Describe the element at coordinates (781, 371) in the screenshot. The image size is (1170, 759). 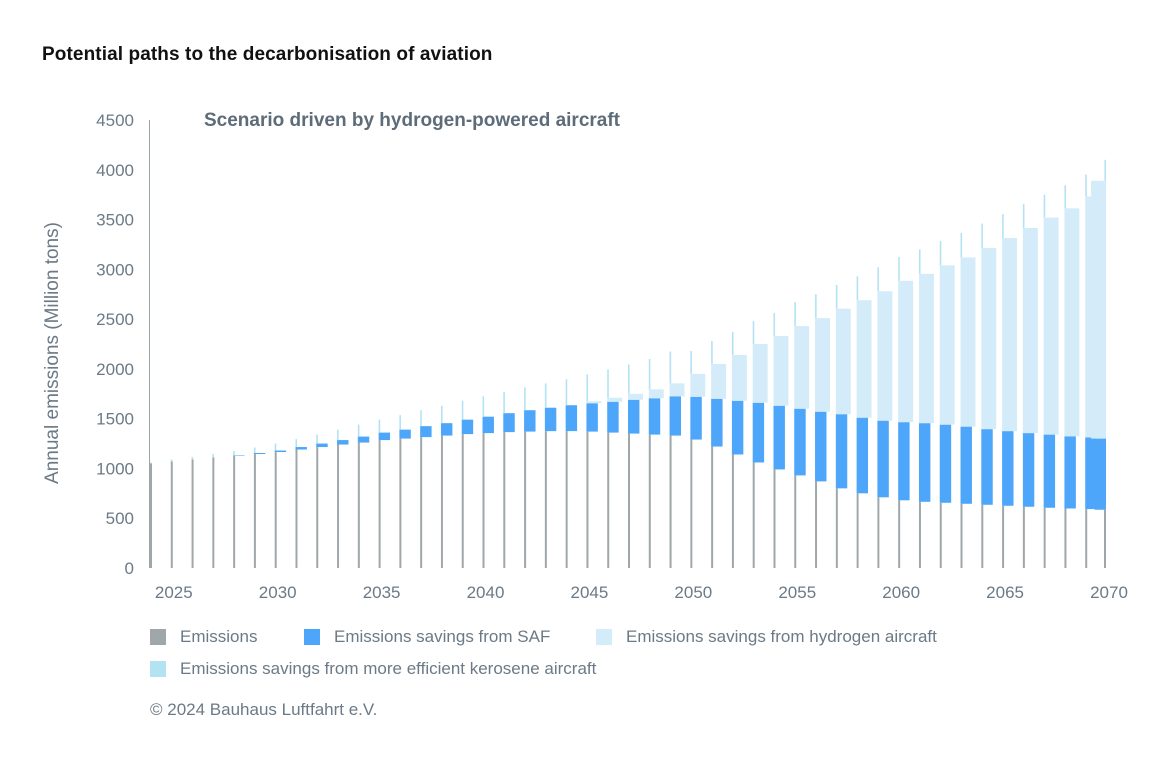
I see `bar-hydrogen-2054` at that location.